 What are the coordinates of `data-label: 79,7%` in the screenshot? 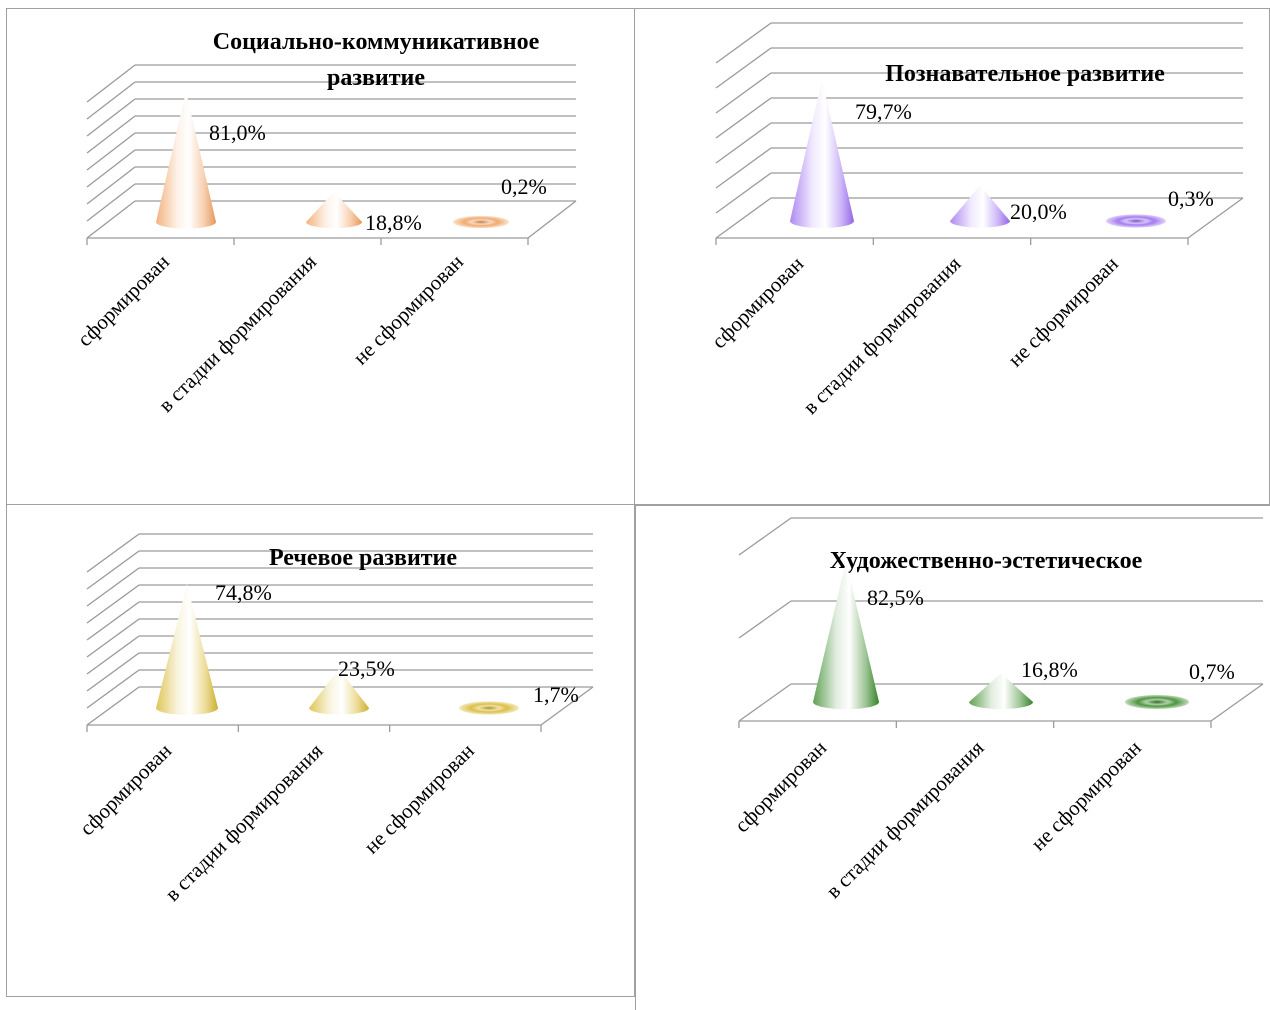 It's located at (883, 111).